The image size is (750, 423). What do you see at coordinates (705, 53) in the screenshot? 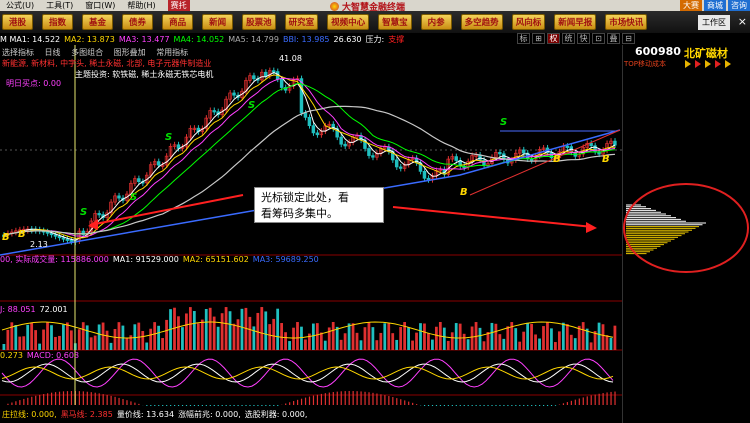
I see `stock-name: 北矿磁材` at bounding box center [705, 53].